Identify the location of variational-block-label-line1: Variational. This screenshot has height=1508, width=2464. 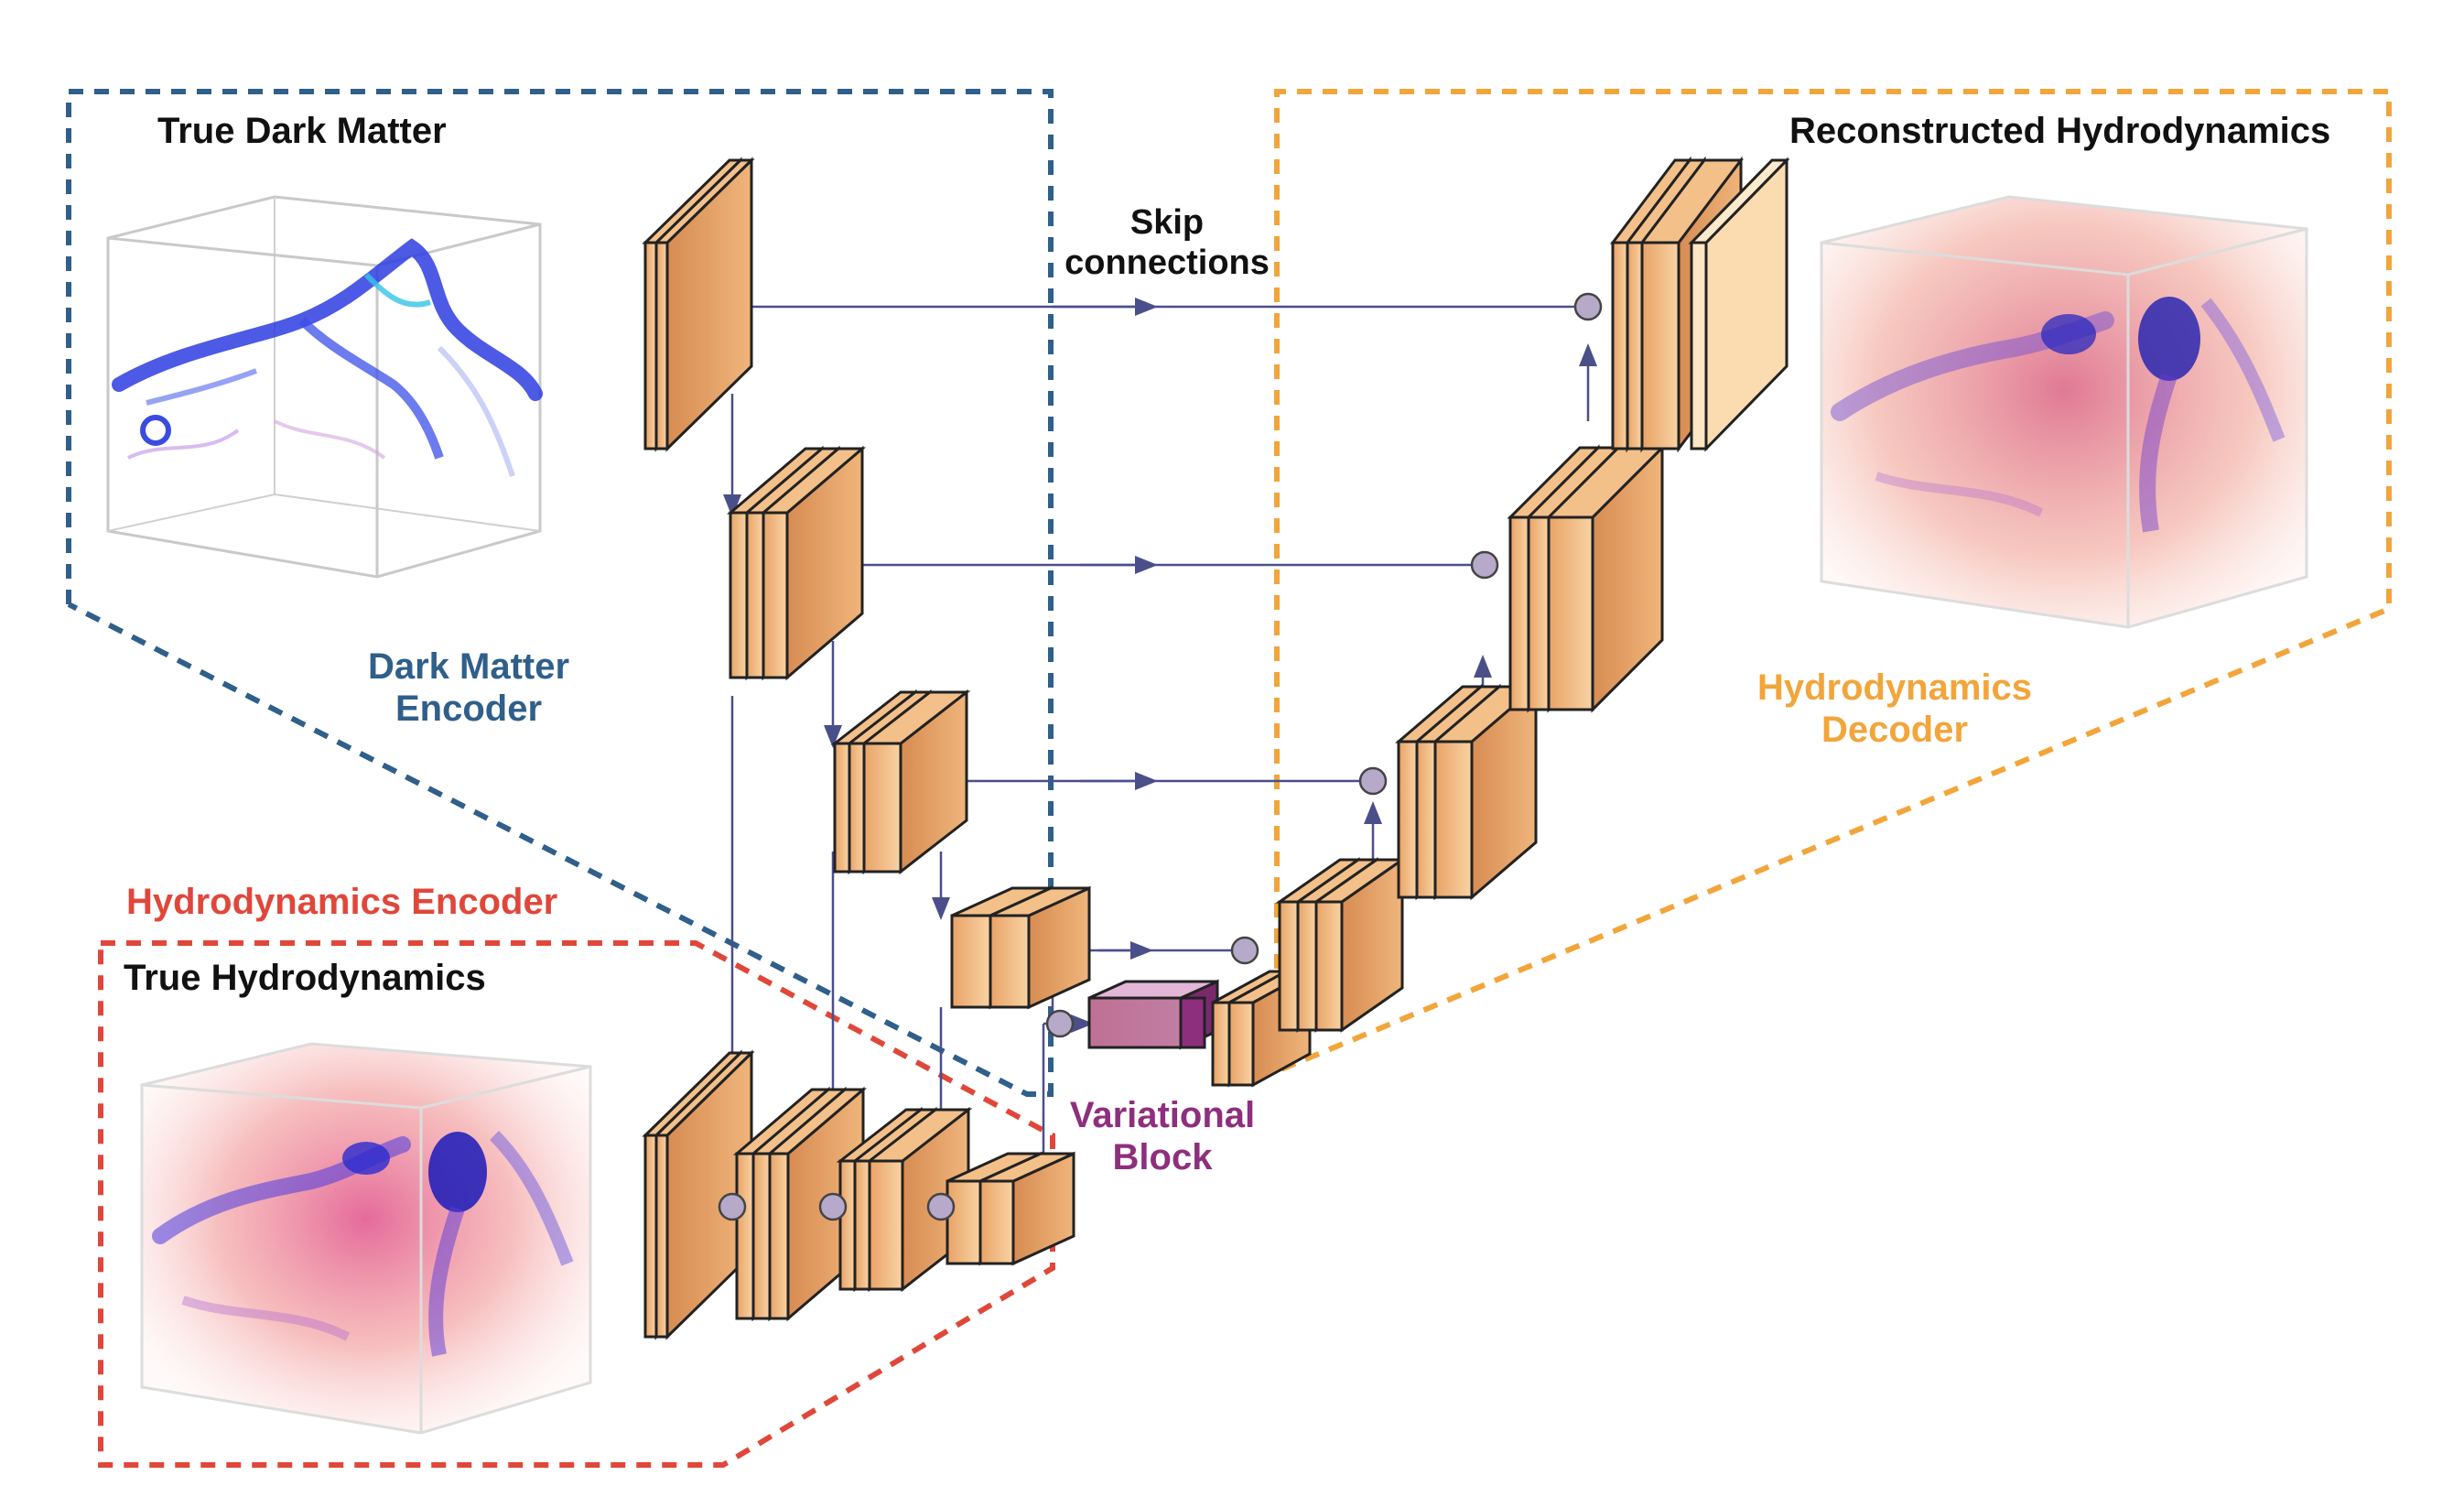
(1162, 1115).